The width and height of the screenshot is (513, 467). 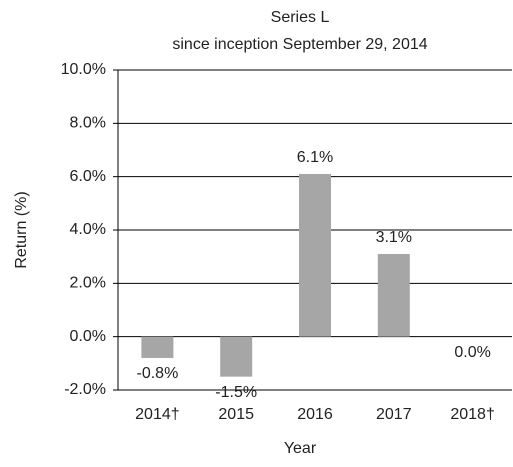 What do you see at coordinates (21, 229) in the screenshot?
I see `y-axis-label: Return (%)` at bounding box center [21, 229].